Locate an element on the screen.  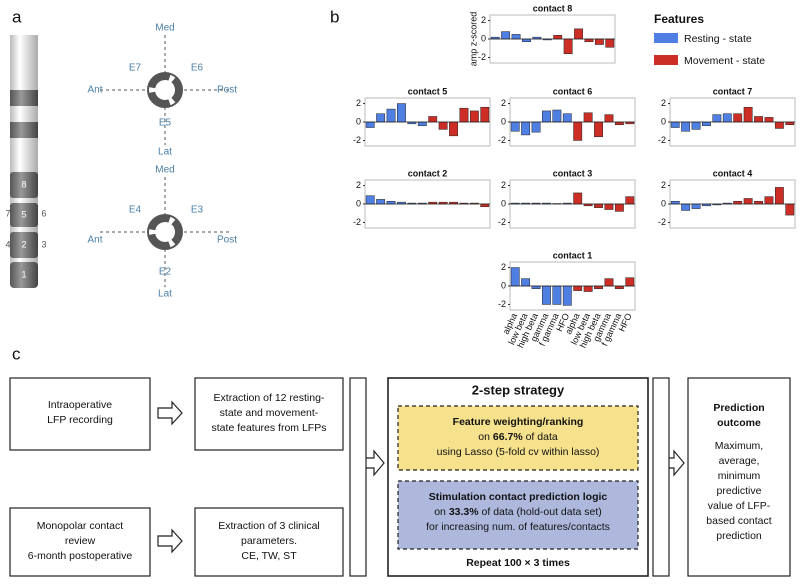
chart-title: contact 1 is located at coordinates (573, 255).